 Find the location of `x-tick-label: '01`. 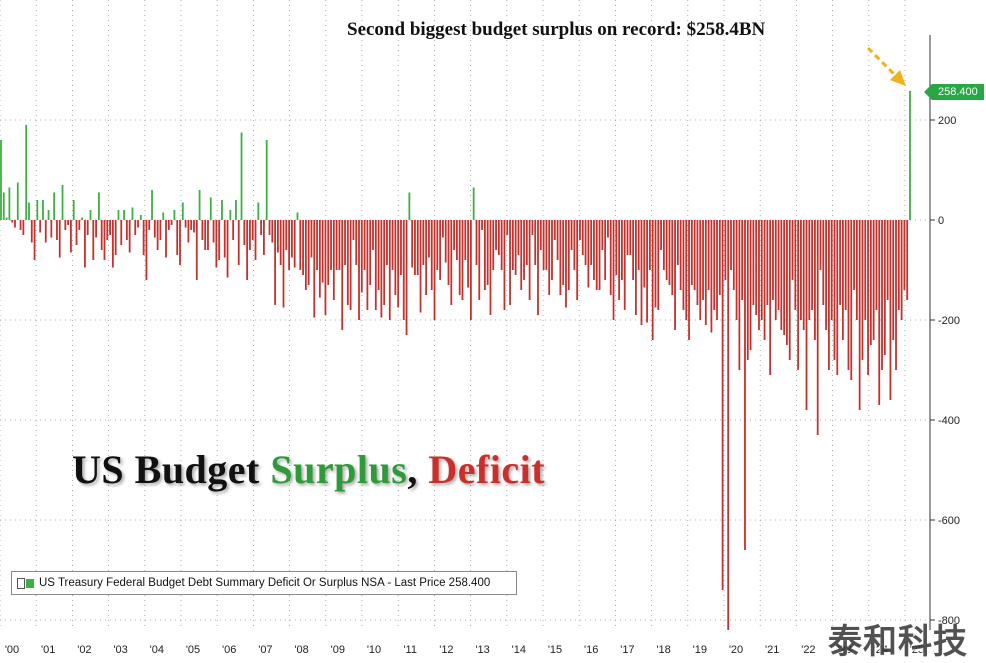

x-tick-label: '01 is located at coordinates (48, 650).